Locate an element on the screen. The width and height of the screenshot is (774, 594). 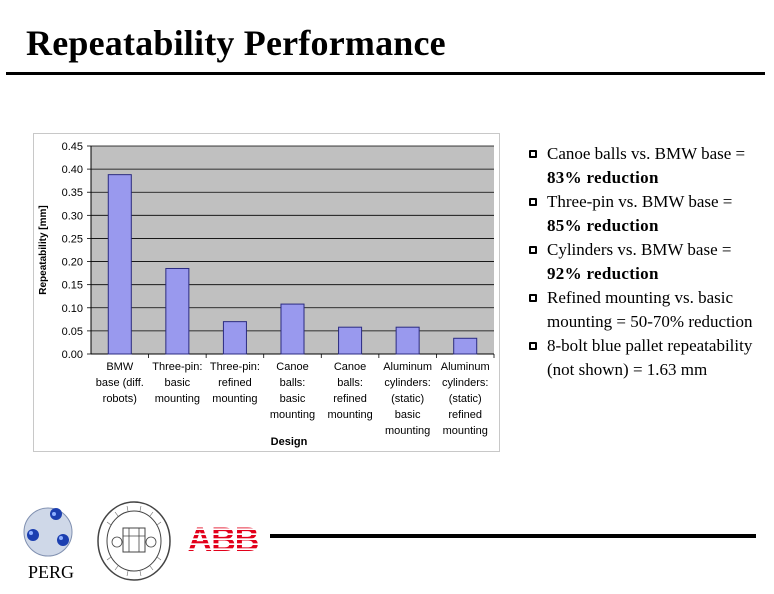
bullet-emphasis: 92% reduction is located at coordinates (603, 273).